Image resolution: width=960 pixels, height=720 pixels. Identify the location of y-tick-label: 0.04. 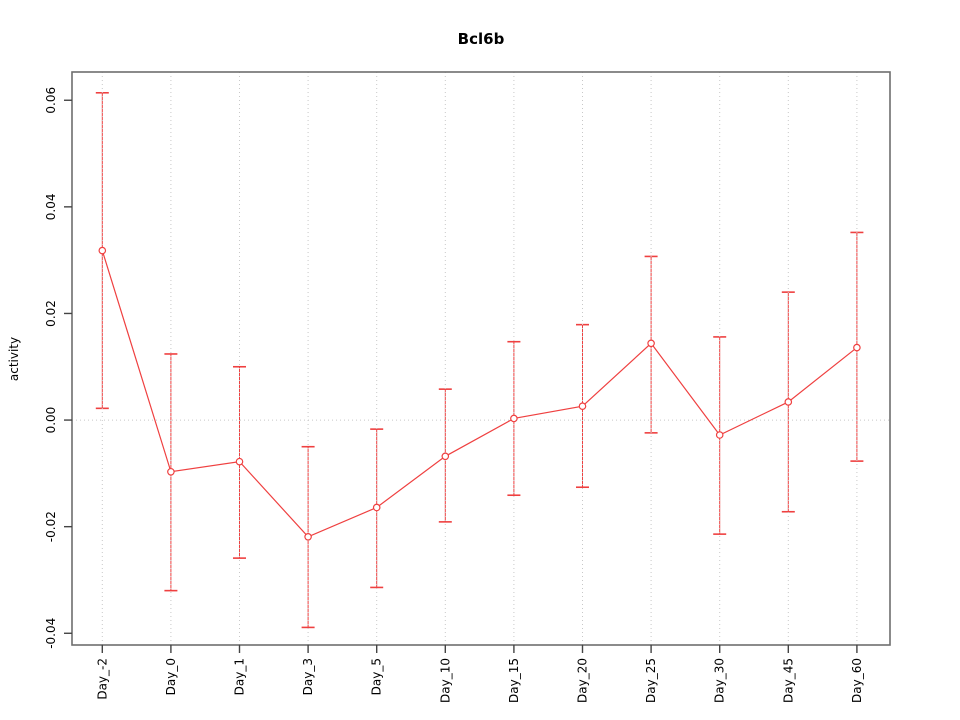
(51, 206).